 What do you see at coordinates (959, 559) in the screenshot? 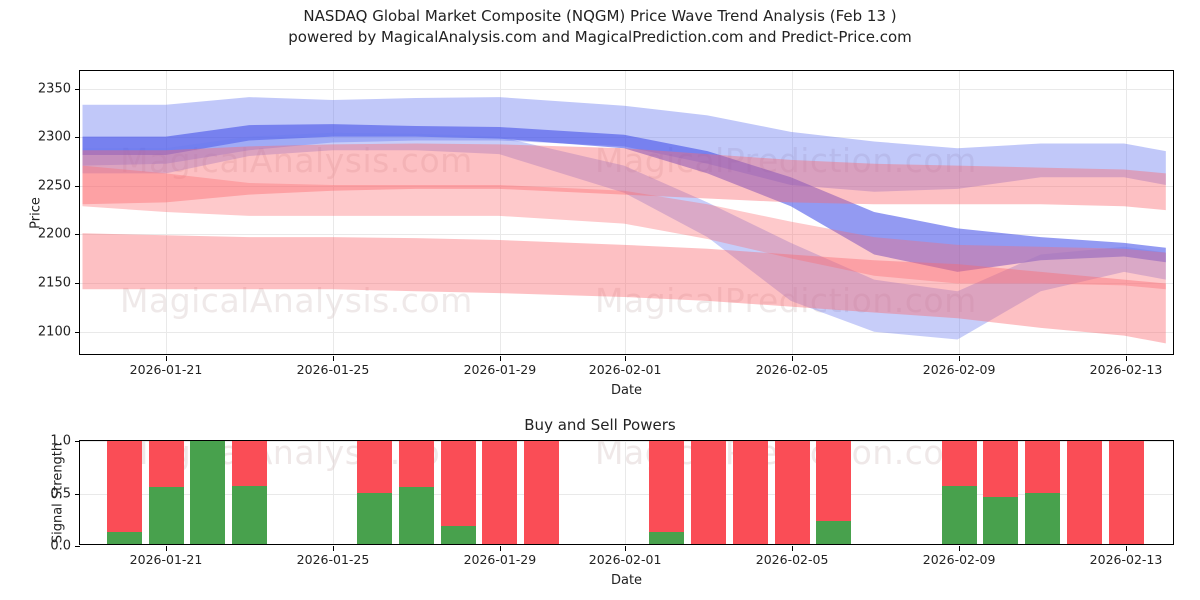
I see `signal-x-tick-label: 2026-02-09` at bounding box center [959, 559].